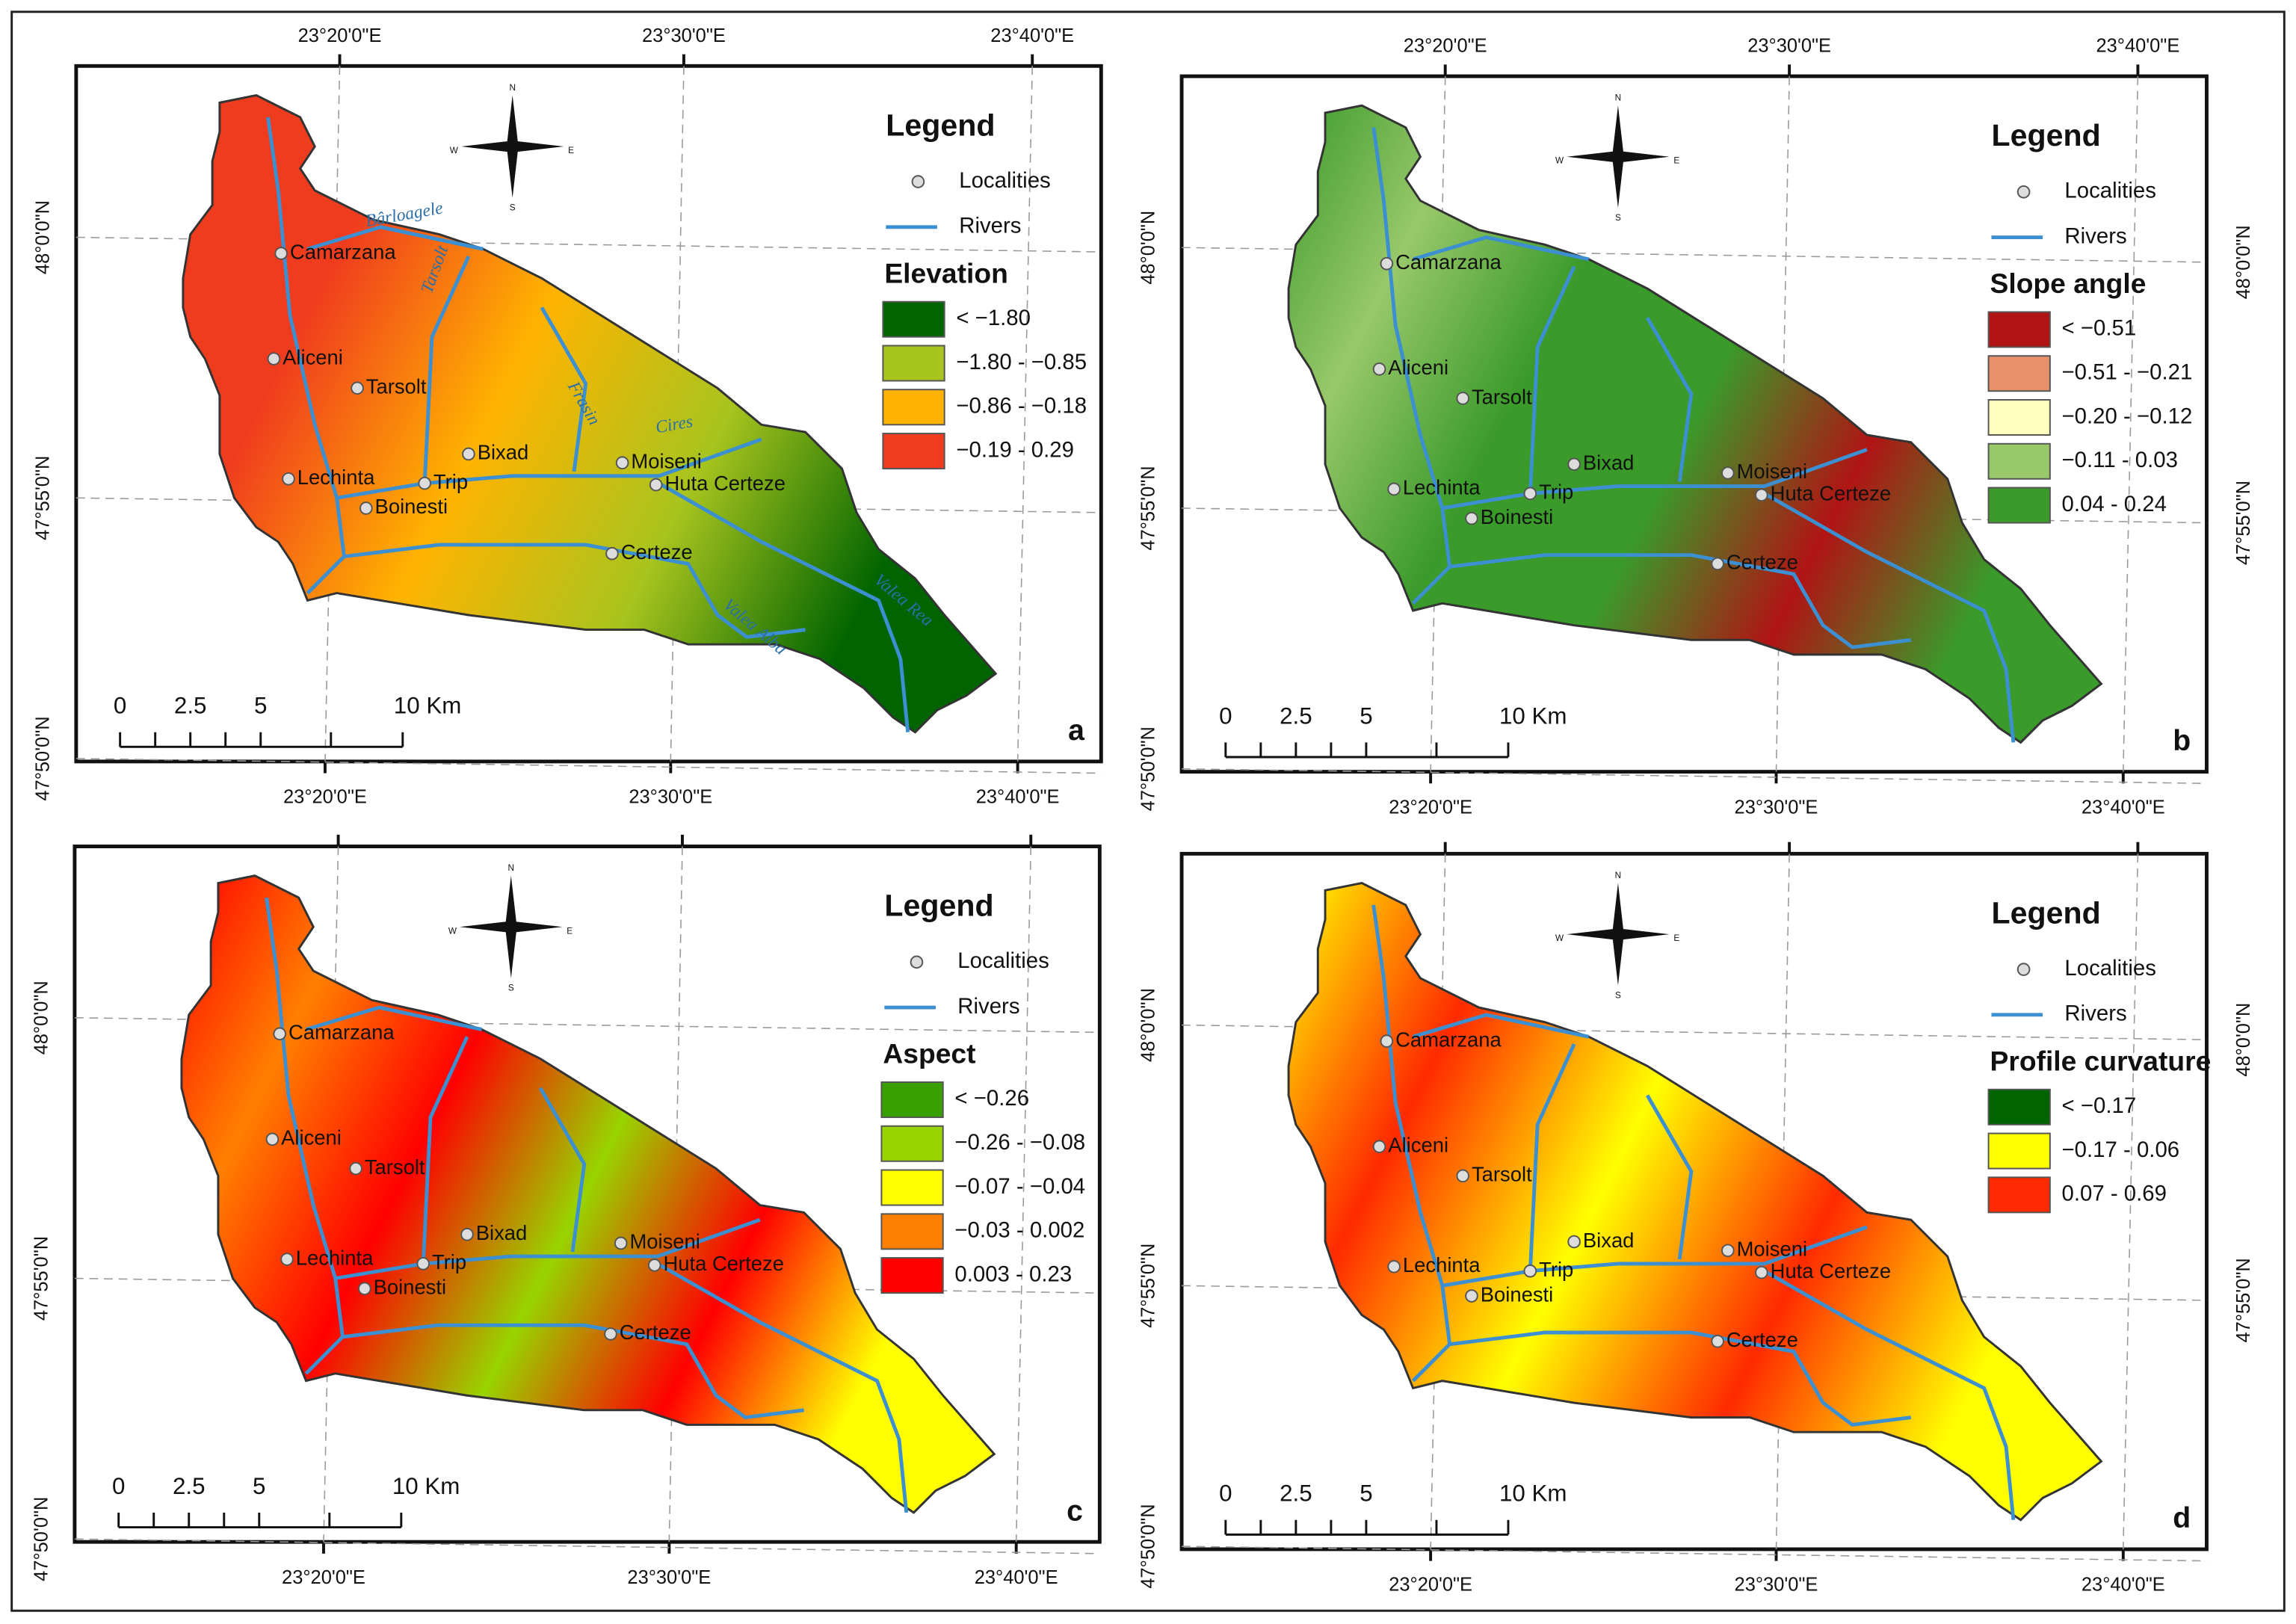 Image resolution: width=2296 pixels, height=1624 pixels. What do you see at coordinates (946, 272) in the screenshot?
I see `legend-title: Elevation` at bounding box center [946, 272].